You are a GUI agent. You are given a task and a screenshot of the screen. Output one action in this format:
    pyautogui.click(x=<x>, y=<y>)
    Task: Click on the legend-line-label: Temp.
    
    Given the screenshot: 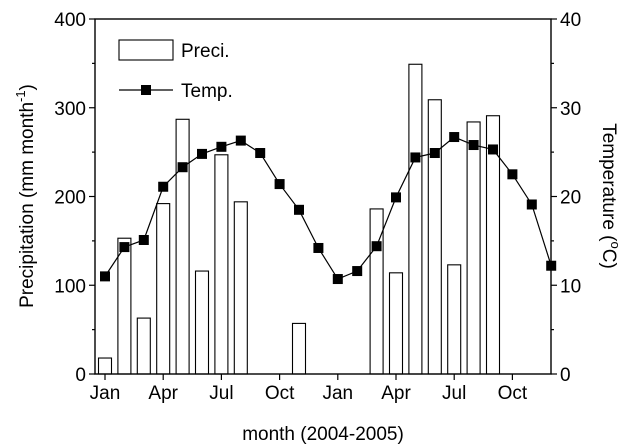 What is the action you would take?
    pyautogui.click(x=207, y=91)
    